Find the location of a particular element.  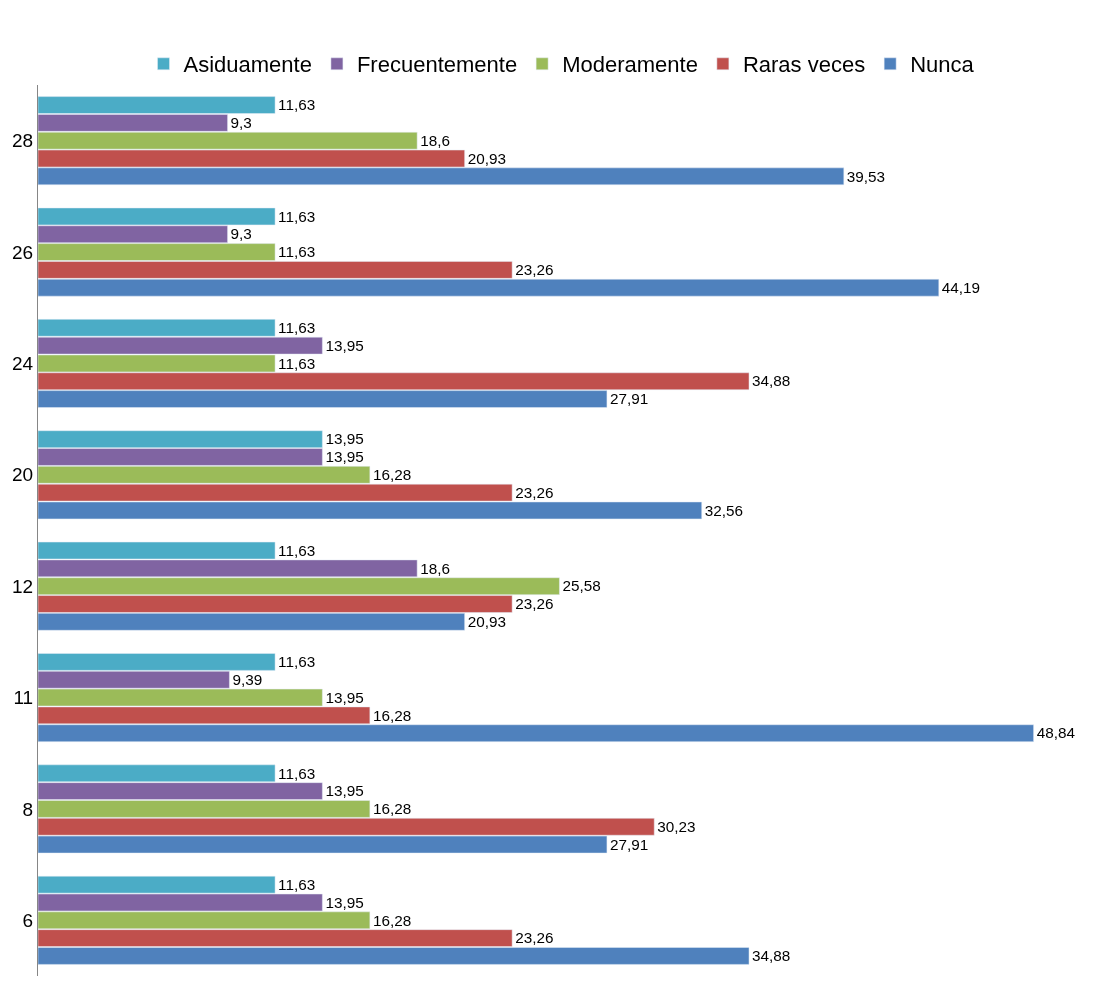

data-label: 25,58 is located at coordinates (581, 586).